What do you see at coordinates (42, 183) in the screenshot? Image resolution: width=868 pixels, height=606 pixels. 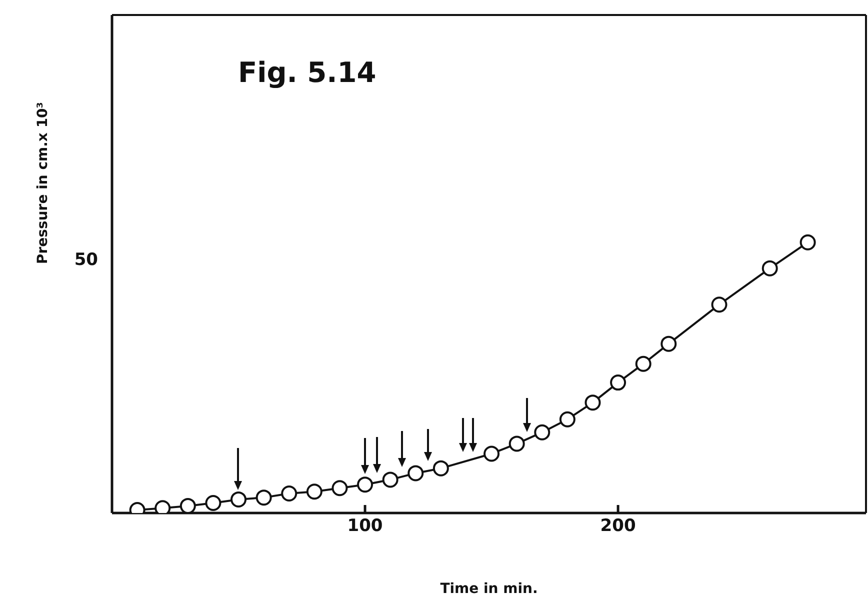 I see `y-axis-title: Pressure in cm.x 10³` at bounding box center [42, 183].